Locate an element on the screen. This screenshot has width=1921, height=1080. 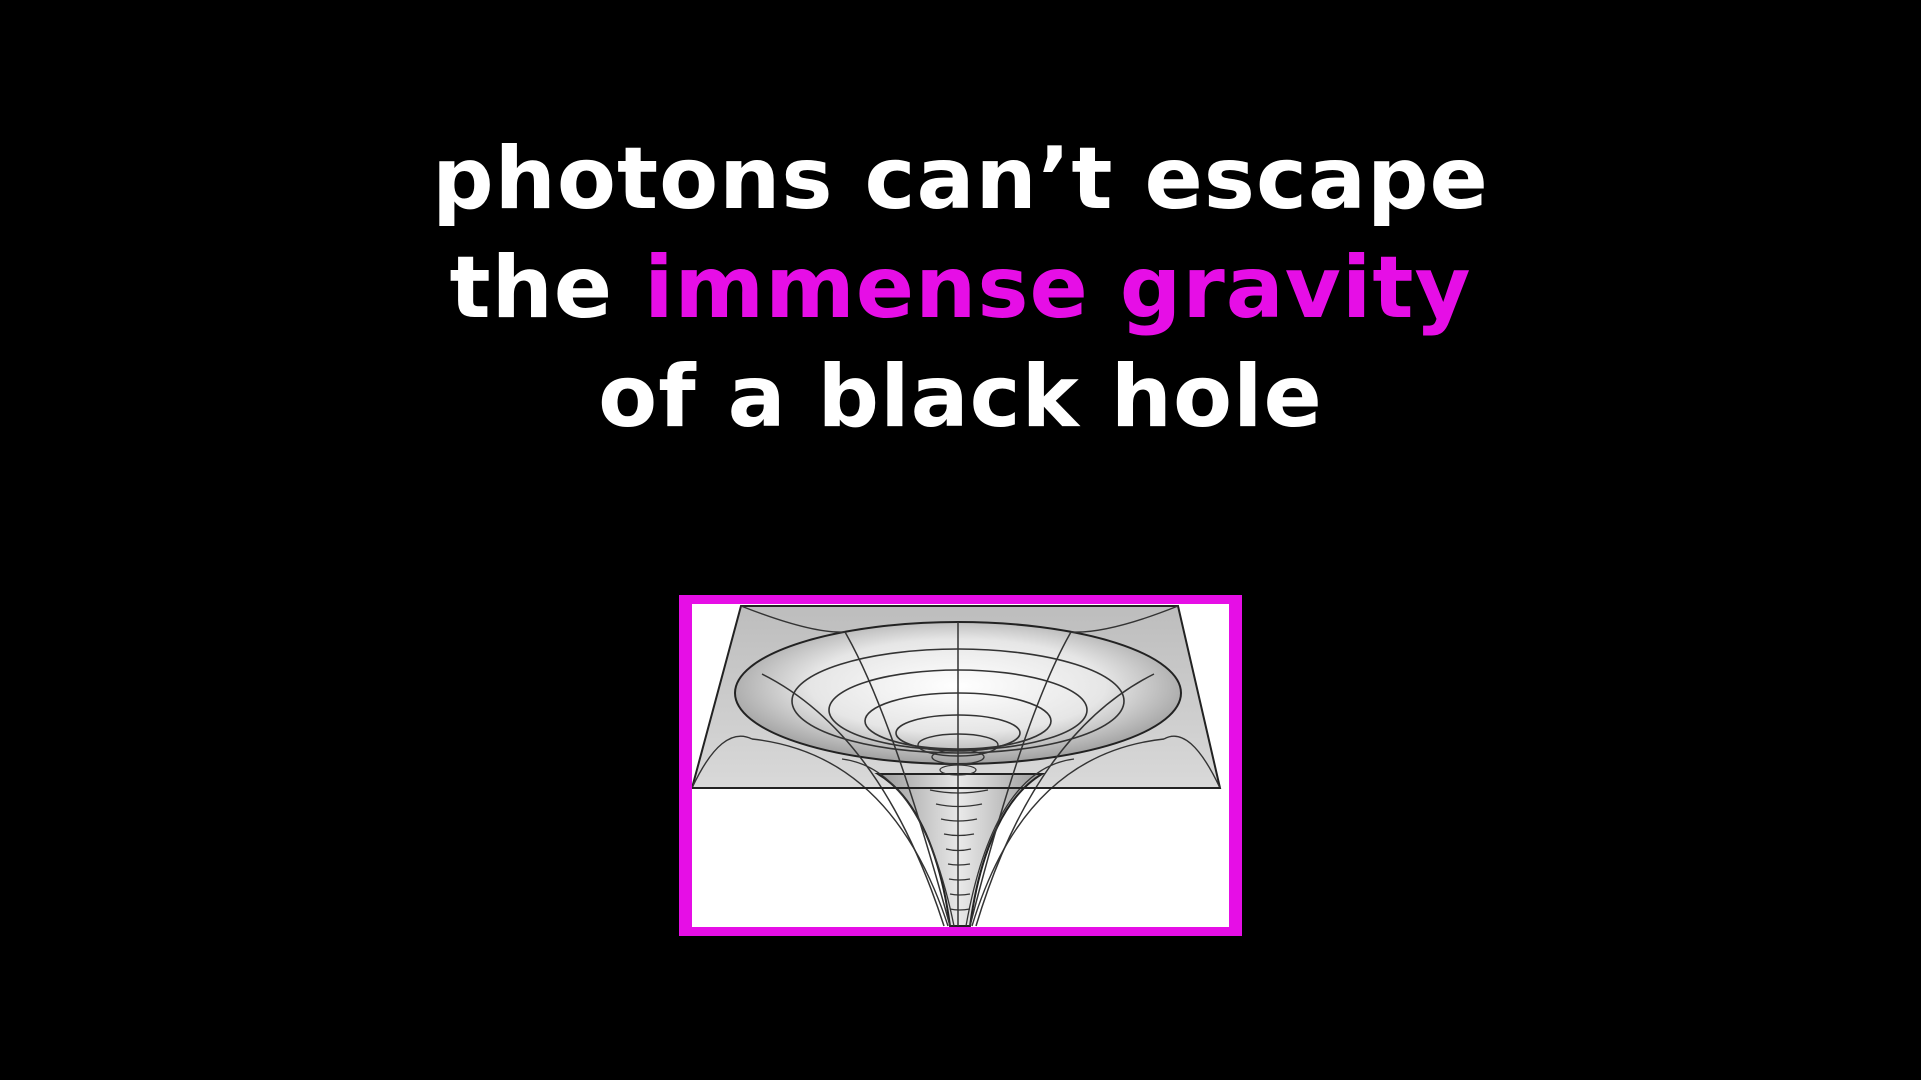
caption-line-2-prefix: the is located at coordinates (547, 288).